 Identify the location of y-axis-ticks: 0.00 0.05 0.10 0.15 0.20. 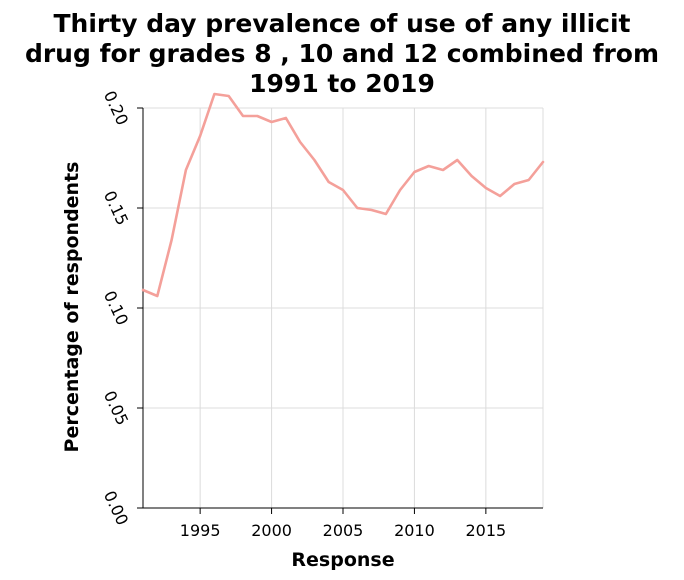
(121, 308).